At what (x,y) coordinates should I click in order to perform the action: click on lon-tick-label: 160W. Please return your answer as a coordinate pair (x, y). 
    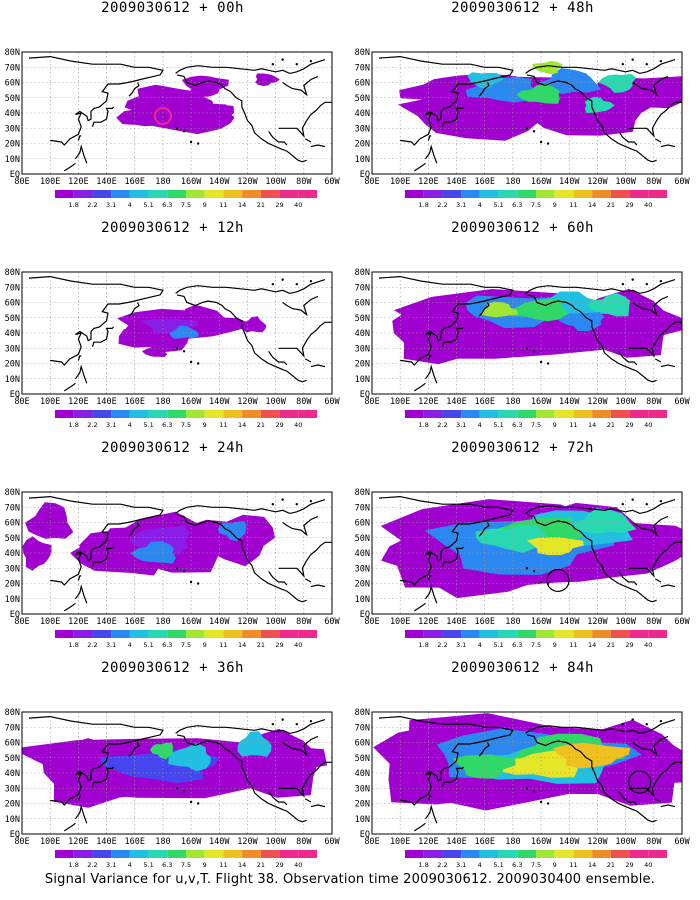
    Looking at the image, I should click on (541, 182).